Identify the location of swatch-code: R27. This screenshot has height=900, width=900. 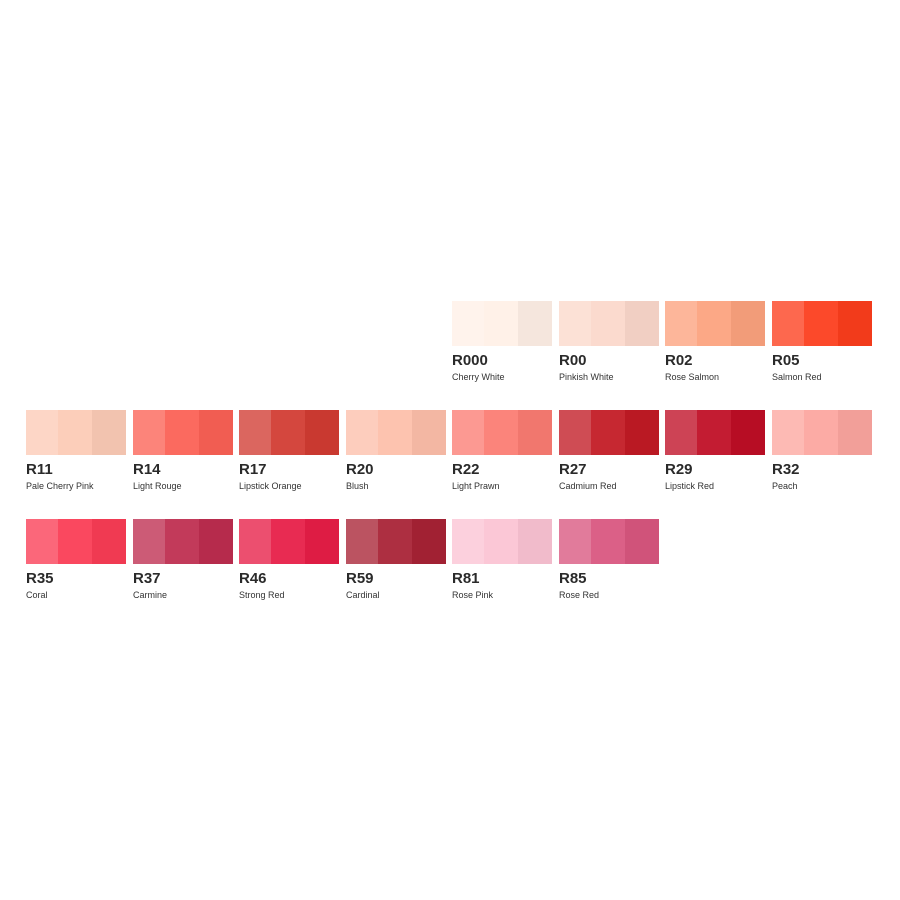
(573, 469).